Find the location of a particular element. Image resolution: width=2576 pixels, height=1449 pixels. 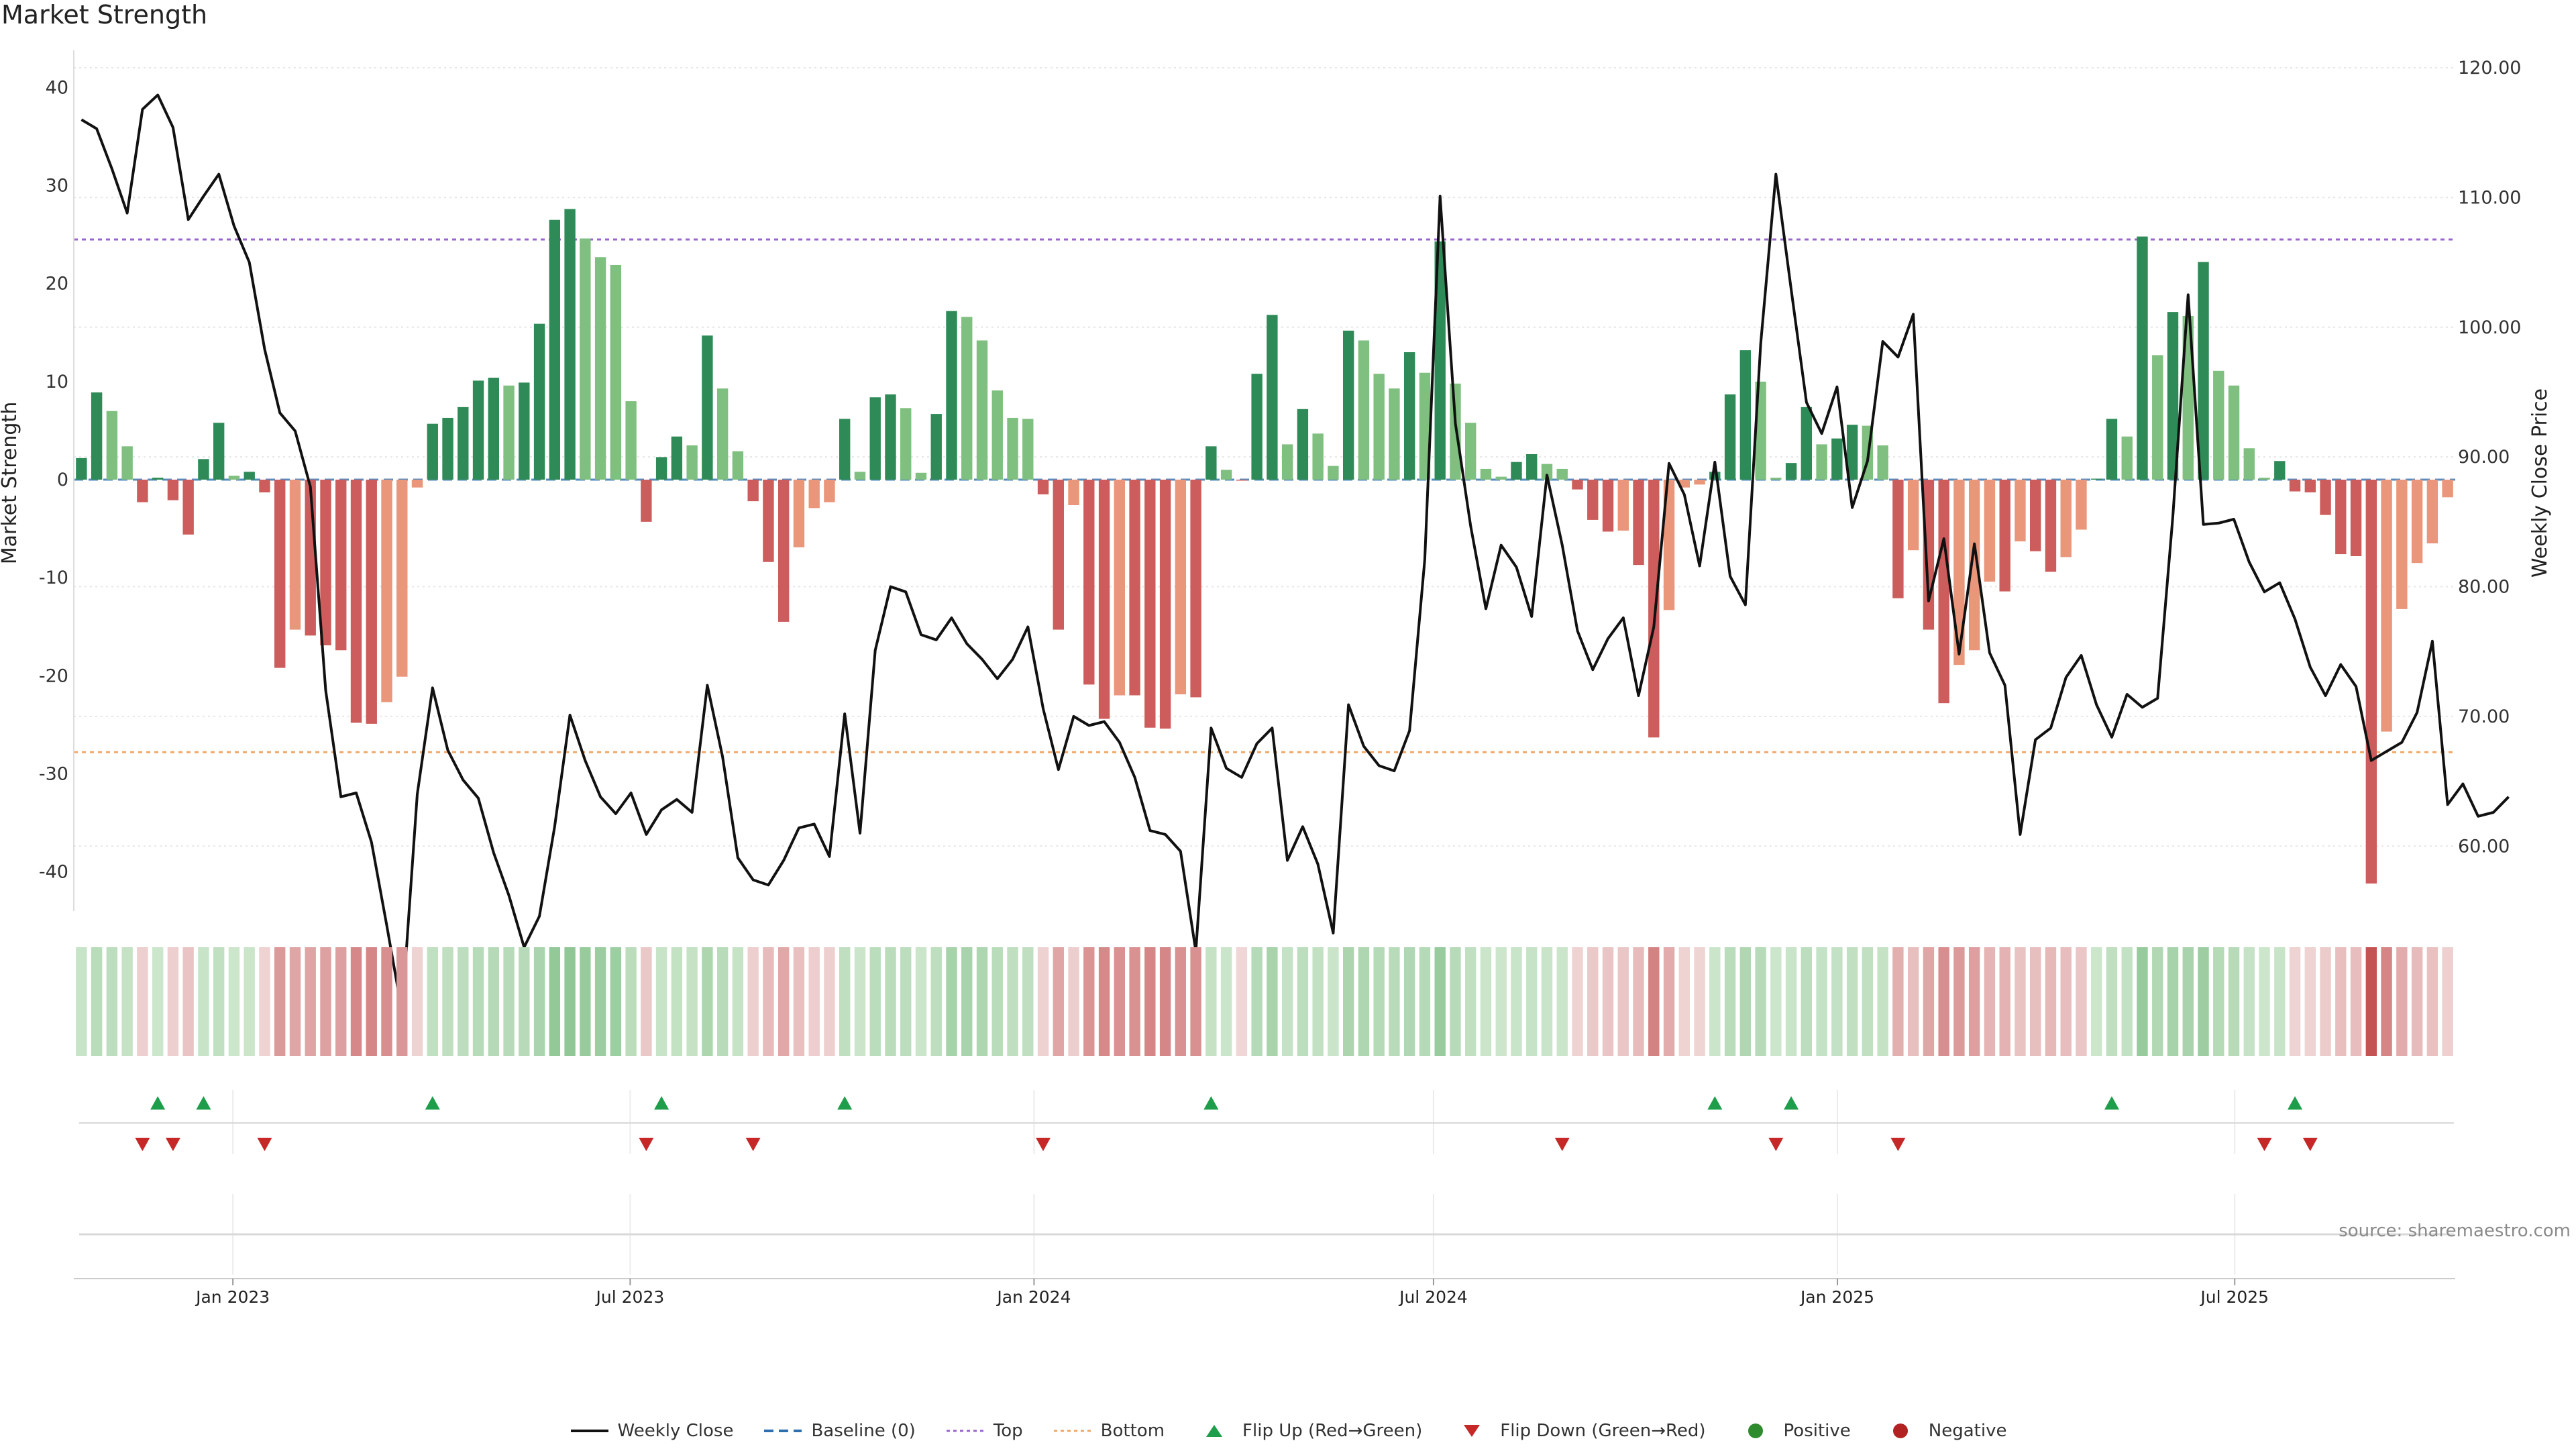

x-tick-label: Jan 2025 is located at coordinates (1836, 1297).